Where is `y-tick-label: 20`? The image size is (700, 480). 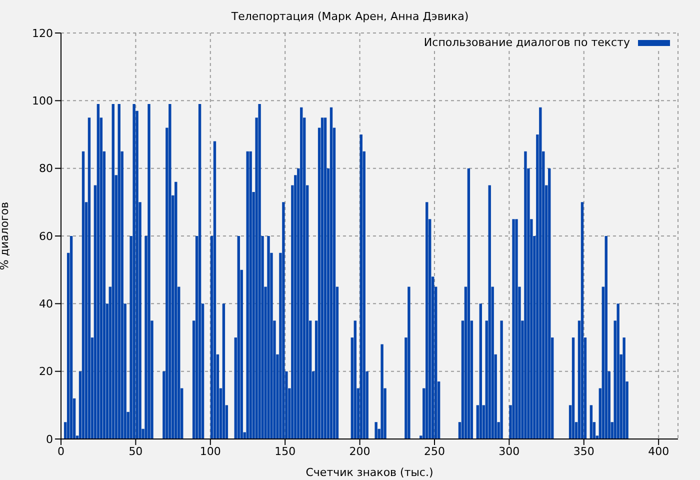 y-tick-label: 20 is located at coordinates (46, 371).